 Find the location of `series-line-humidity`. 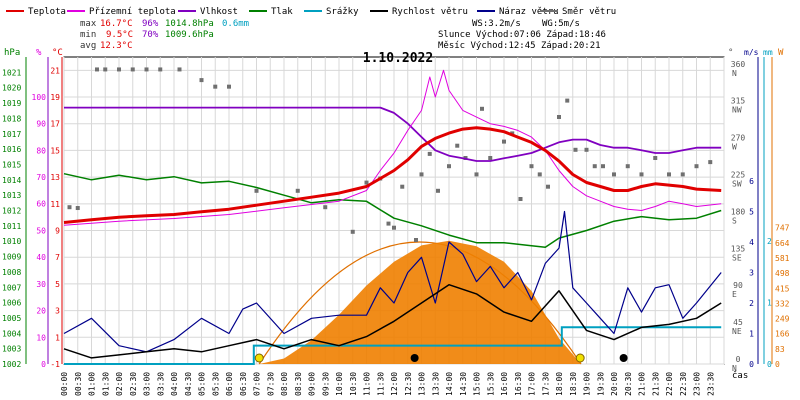

series-line-humidity is located at coordinates (393, 134).